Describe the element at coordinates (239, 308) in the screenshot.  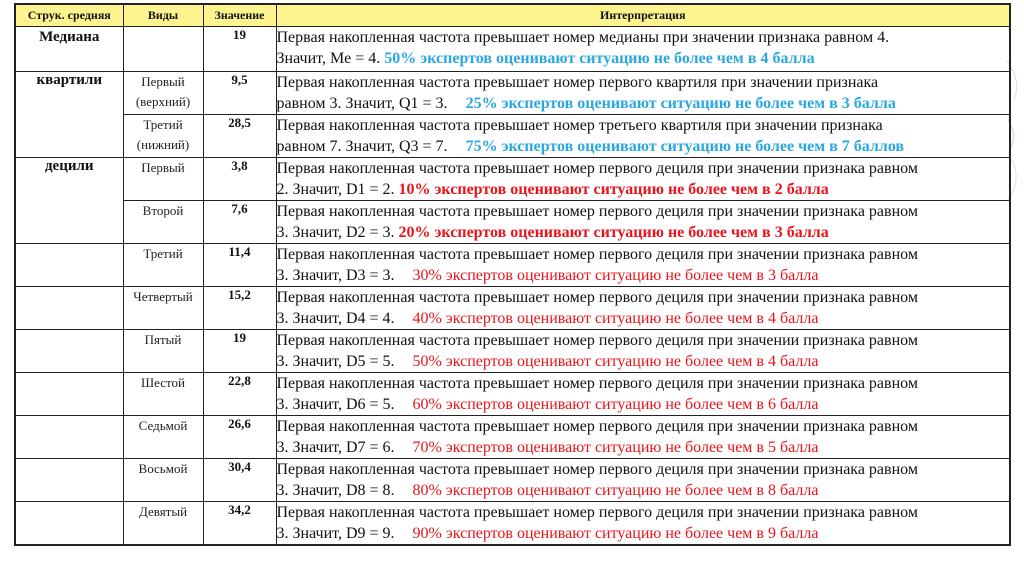
I see `value-cell: 15,2` at that location.